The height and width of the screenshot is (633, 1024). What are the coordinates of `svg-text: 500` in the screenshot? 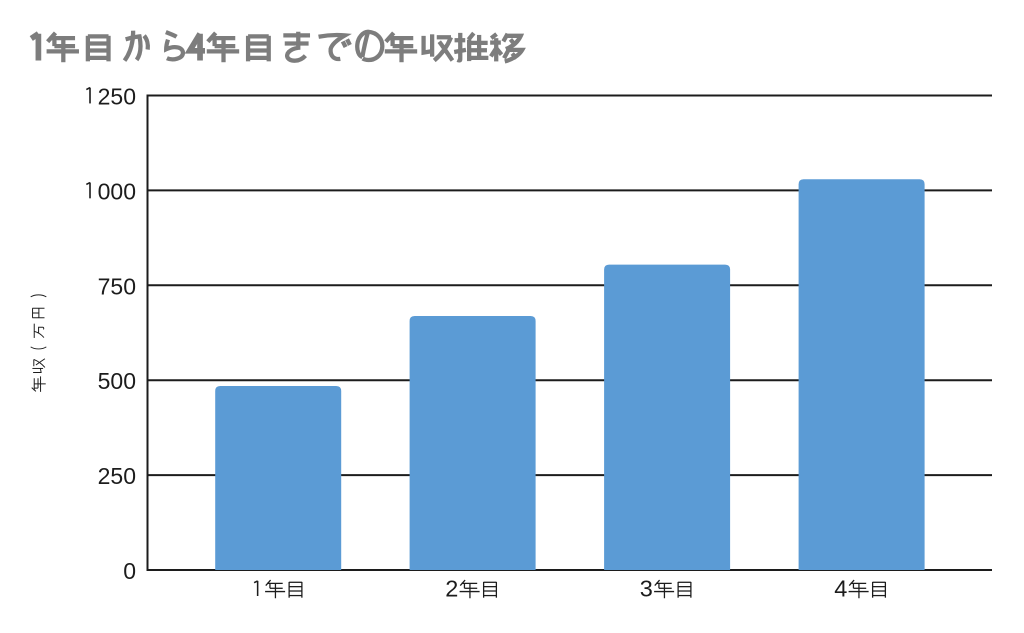 It's located at (117, 381).